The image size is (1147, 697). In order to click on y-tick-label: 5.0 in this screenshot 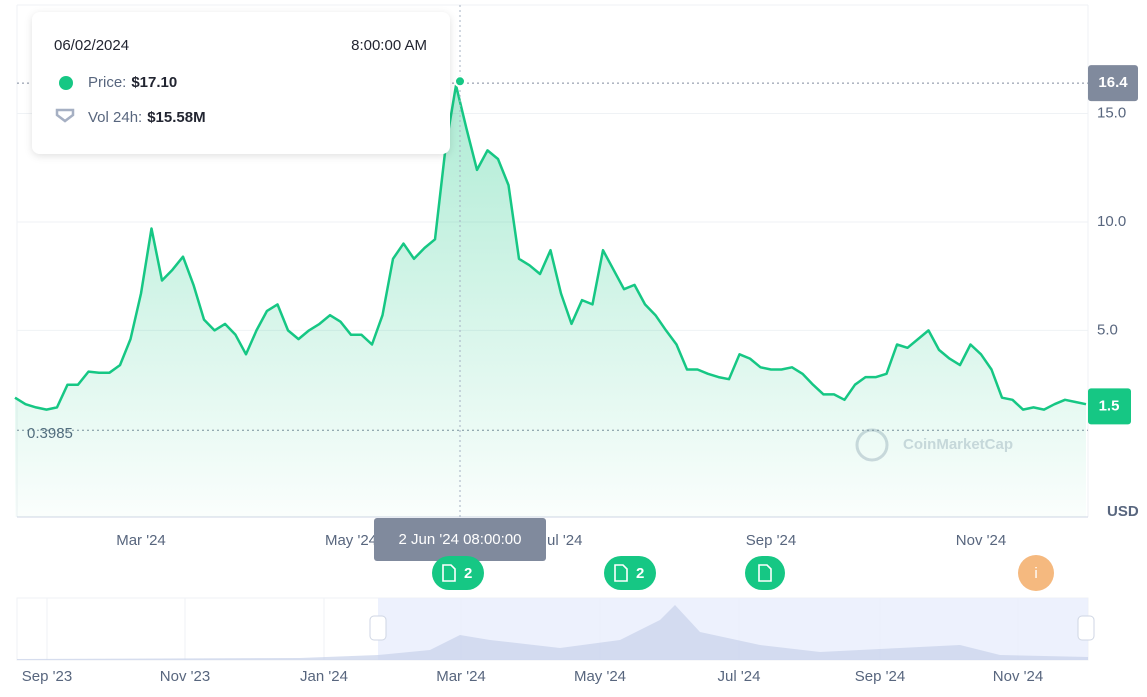, I will do `click(1107, 329)`.